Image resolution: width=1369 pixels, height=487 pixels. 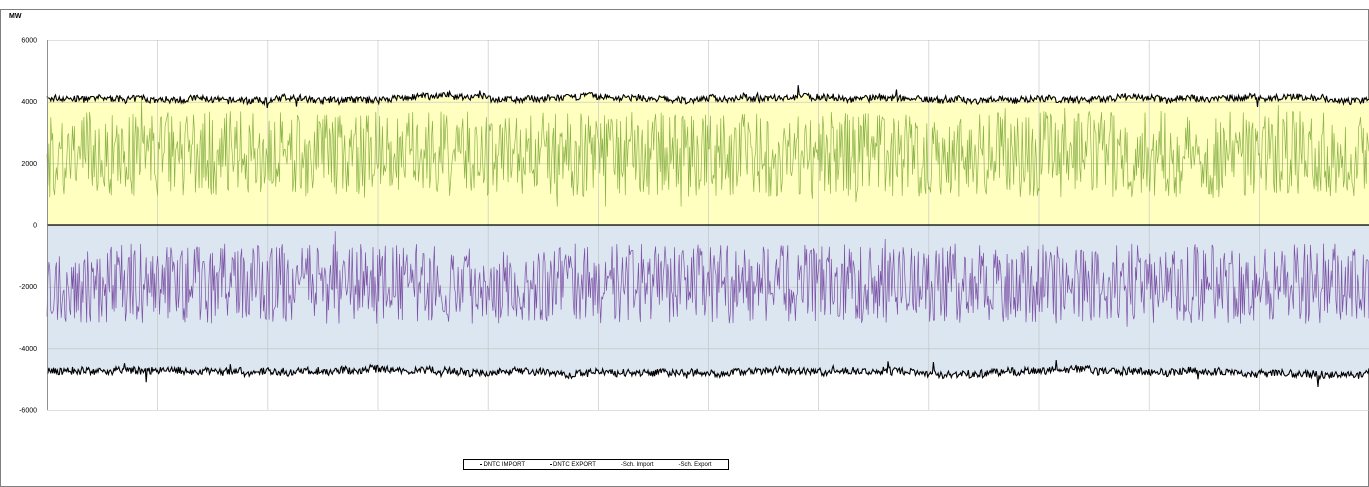 I want to click on y-tick-label: 0, so click(x=35, y=226).